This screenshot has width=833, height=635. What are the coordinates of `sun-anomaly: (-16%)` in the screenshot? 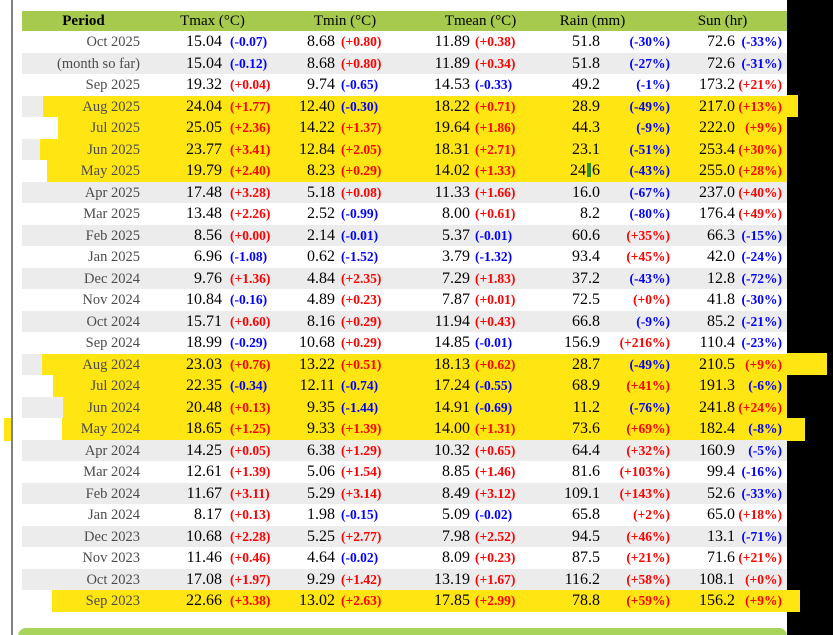 It's located at (762, 471).